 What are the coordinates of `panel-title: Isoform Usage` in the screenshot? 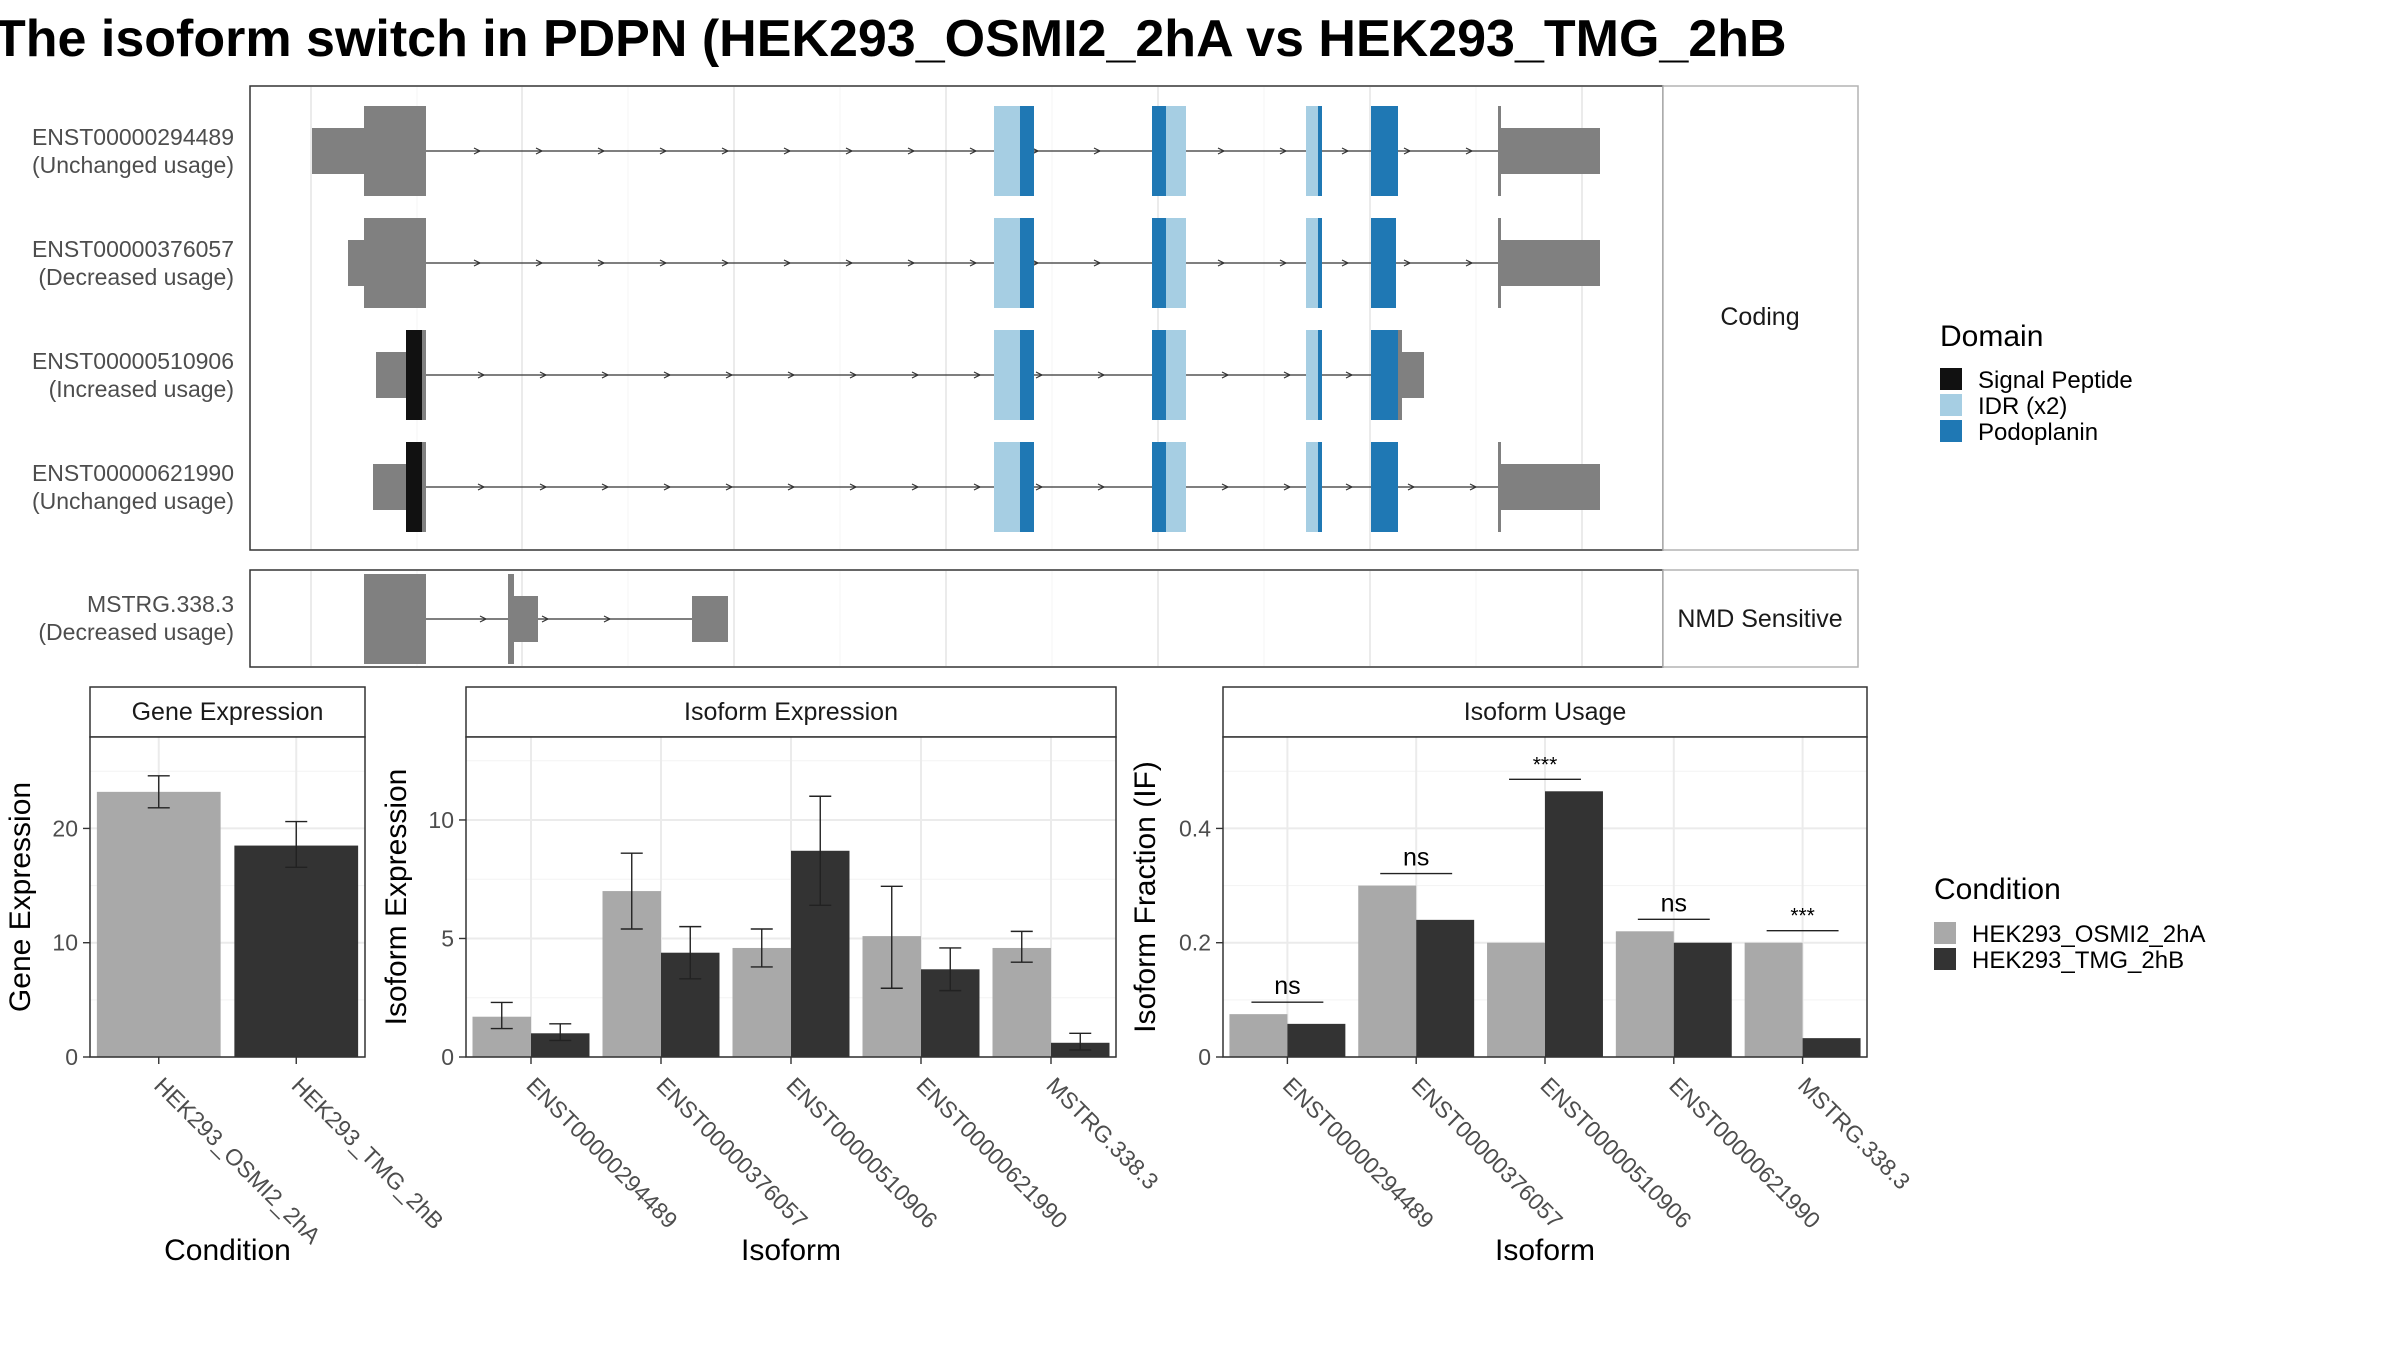 It's located at (1545, 712).